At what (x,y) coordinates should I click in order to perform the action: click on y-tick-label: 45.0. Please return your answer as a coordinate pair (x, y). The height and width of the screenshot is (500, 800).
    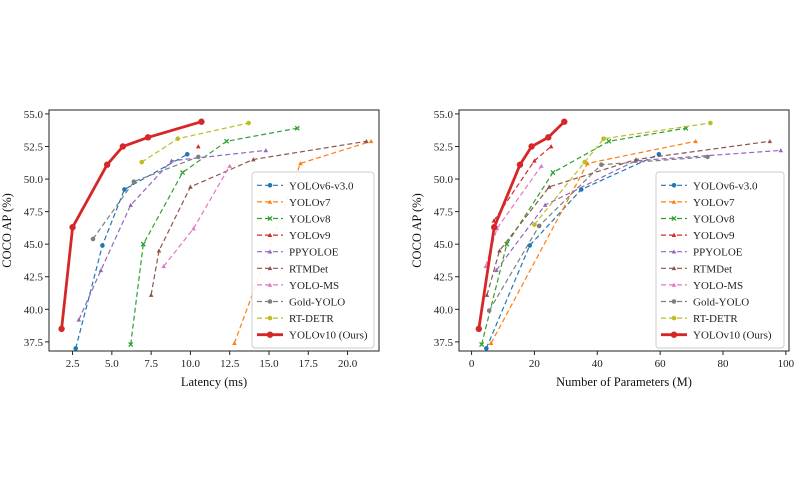
    Looking at the image, I should click on (444, 245).